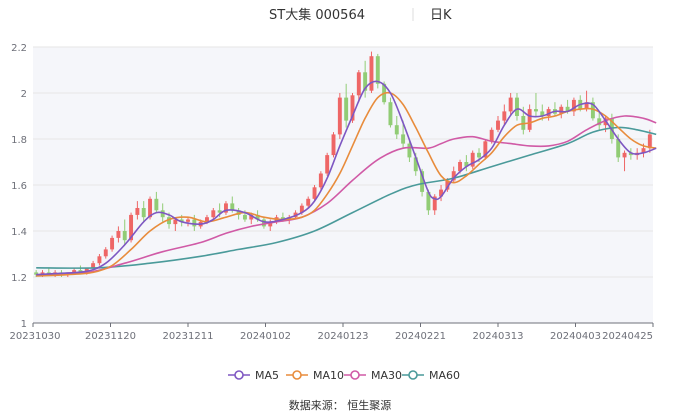  I want to click on legend-label: MA30, so click(386, 375).